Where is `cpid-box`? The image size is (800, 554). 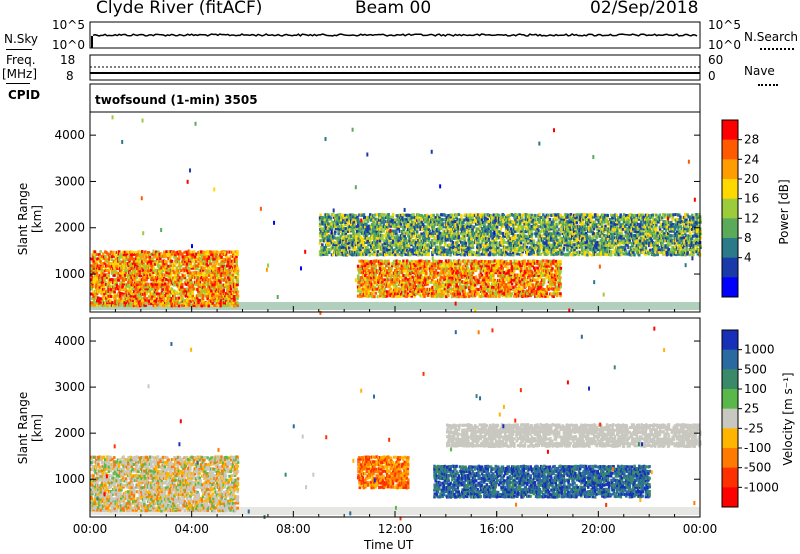 cpid-box is located at coordinates (395, 98).